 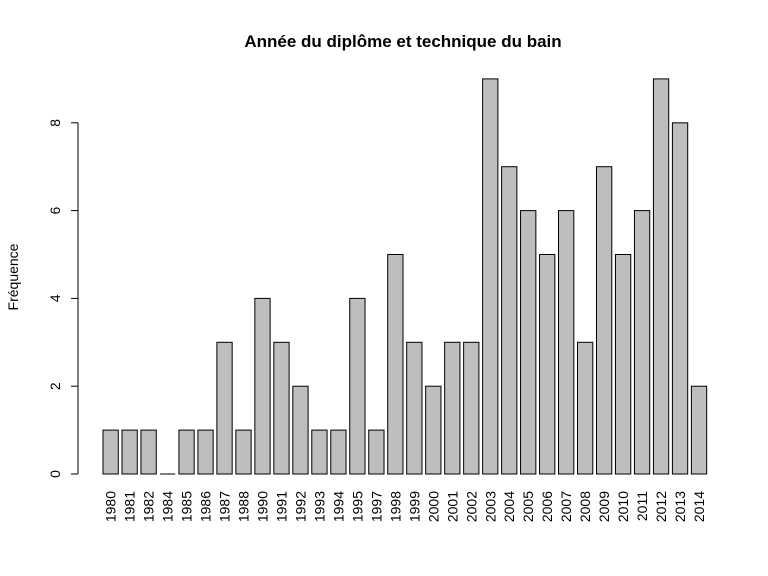 I want to click on x-tick-label: 1998, so click(x=395, y=506).